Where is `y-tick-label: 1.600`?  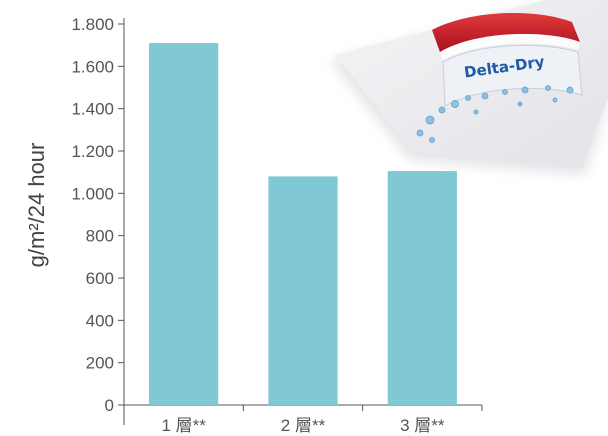
y-tick-label: 1.600 is located at coordinates (92, 66).